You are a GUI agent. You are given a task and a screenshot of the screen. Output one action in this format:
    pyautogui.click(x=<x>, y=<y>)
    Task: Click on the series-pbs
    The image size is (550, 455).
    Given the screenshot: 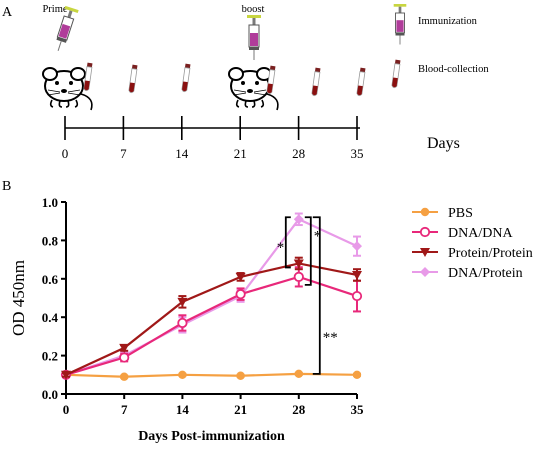 What is the action you would take?
    pyautogui.click(x=211, y=375)
    